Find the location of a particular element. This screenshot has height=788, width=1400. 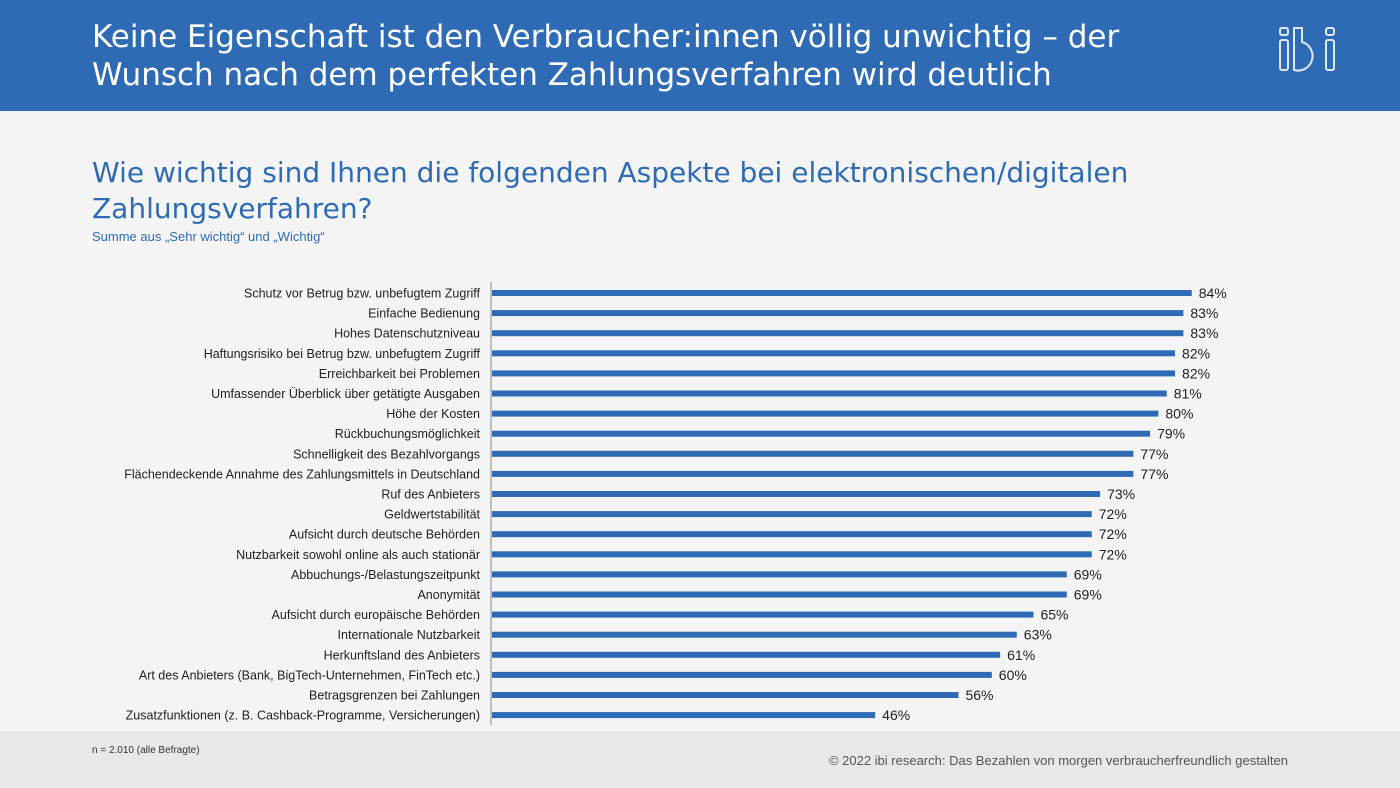

chart-subtitle: Summe aus „Sehr wichtig“ und „Wichtig“ is located at coordinates (208, 236).